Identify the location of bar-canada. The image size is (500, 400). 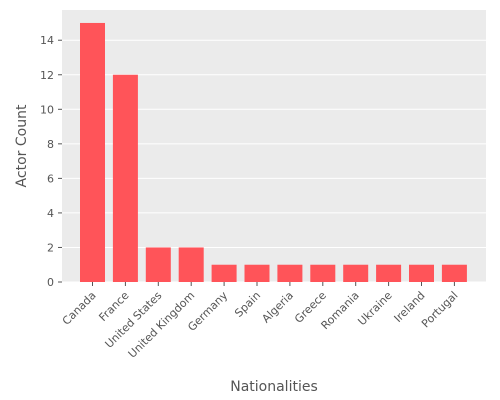
(92, 152).